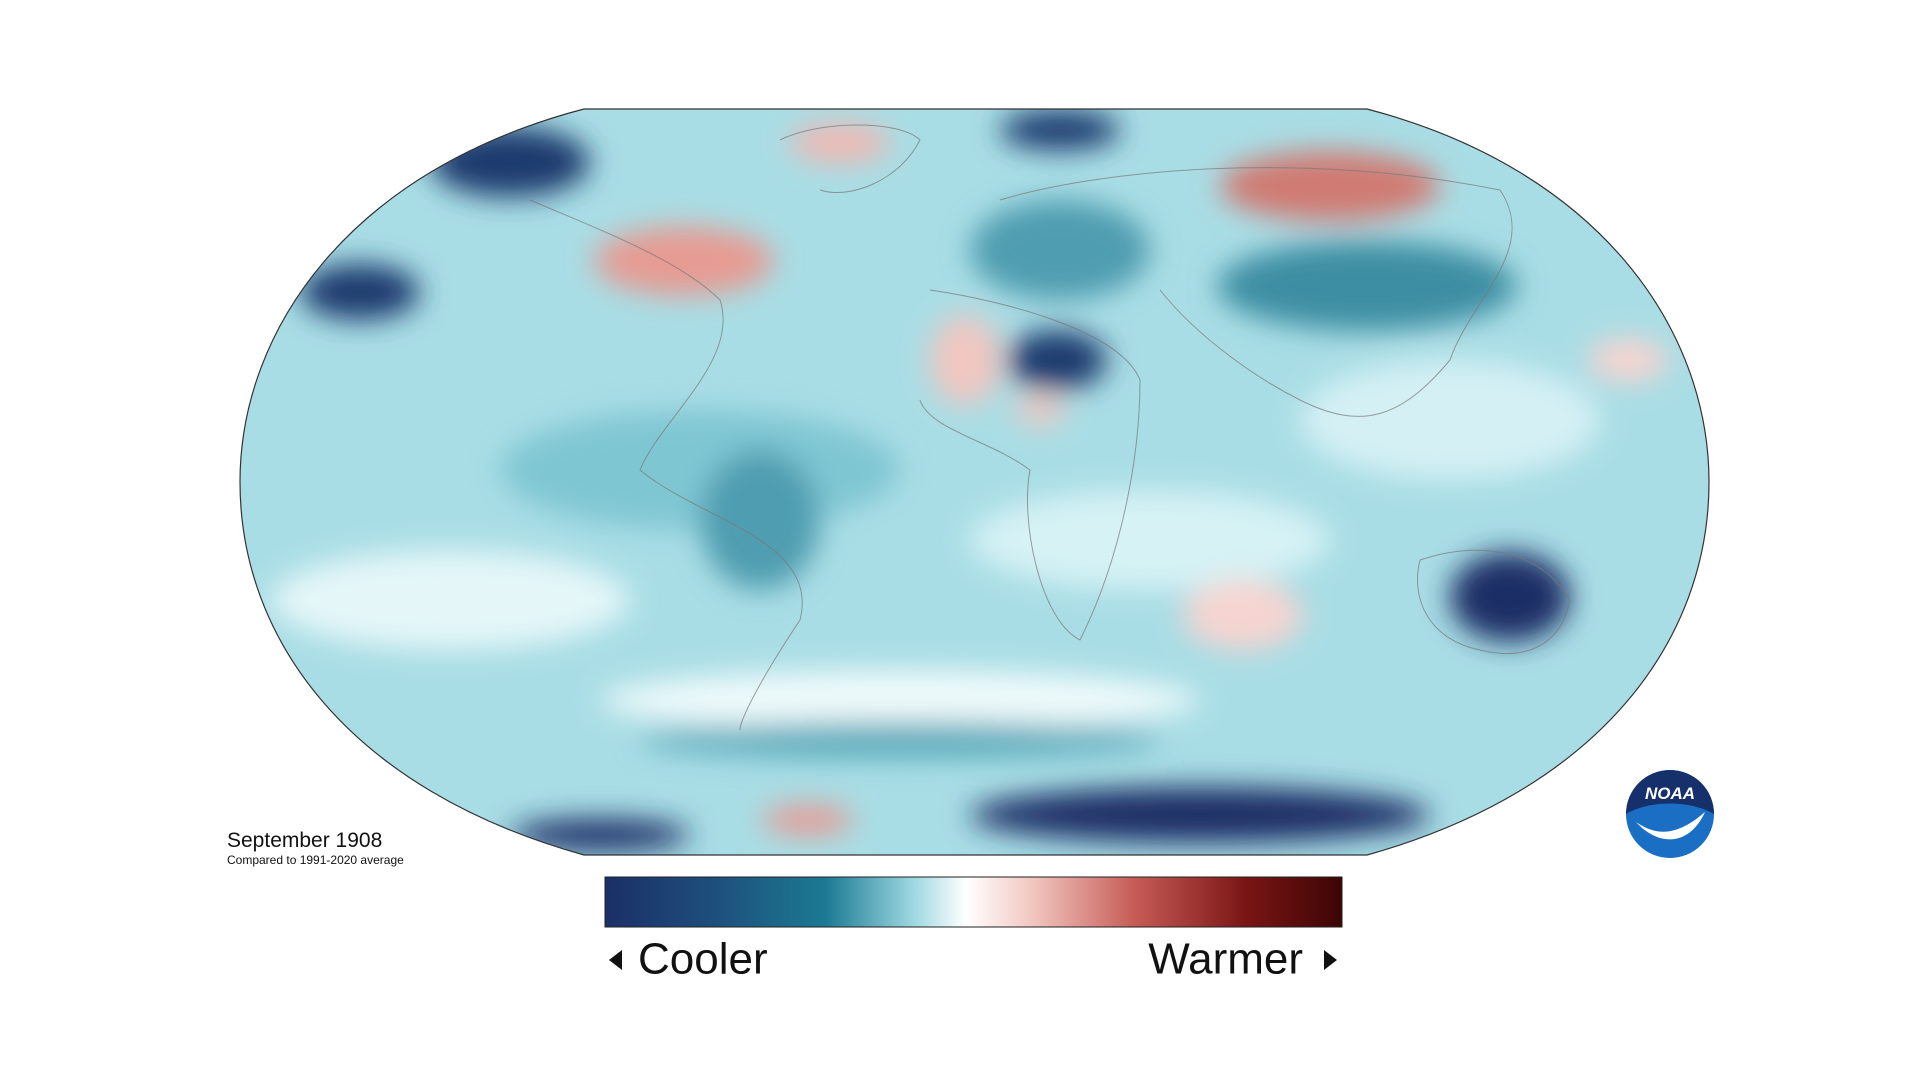 This screenshot has height=1080, width=1920. I want to click on legend-high: Warmer, so click(1225, 959).